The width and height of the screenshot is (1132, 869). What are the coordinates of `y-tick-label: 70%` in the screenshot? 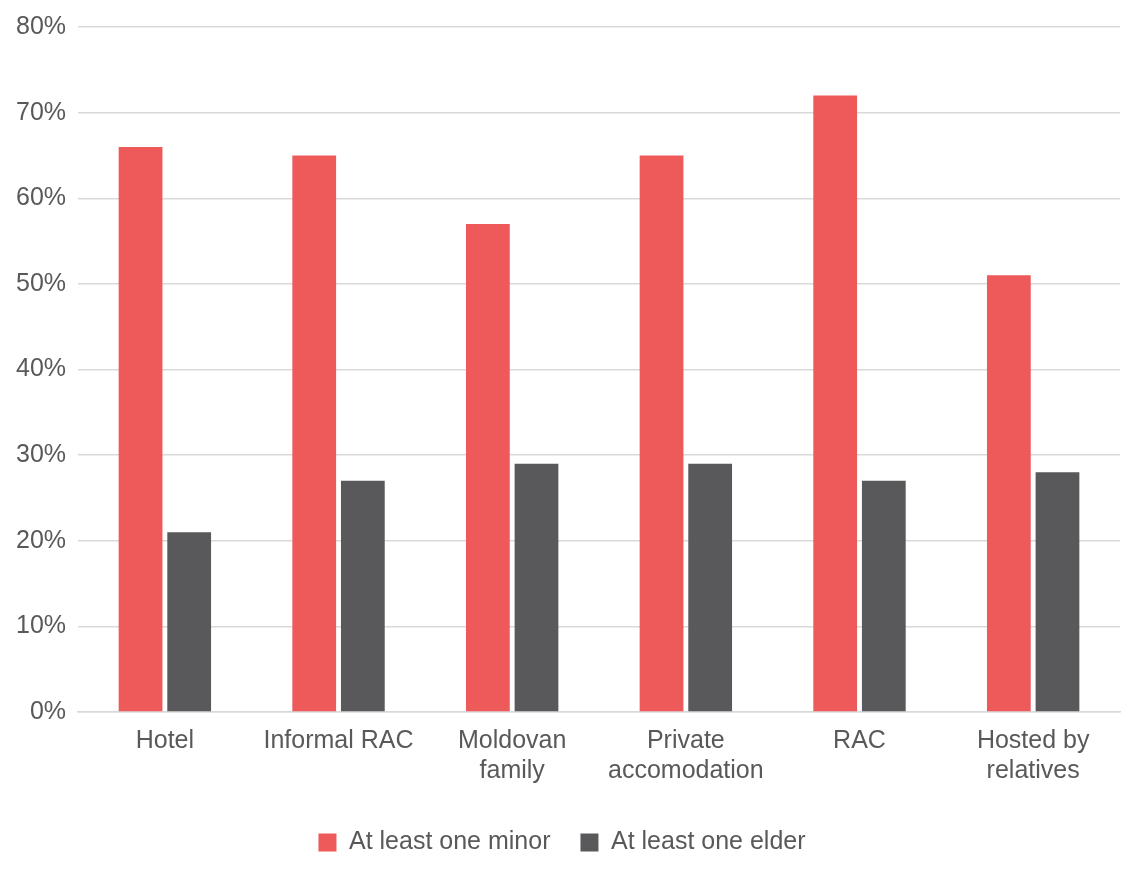 It's located at (41, 110).